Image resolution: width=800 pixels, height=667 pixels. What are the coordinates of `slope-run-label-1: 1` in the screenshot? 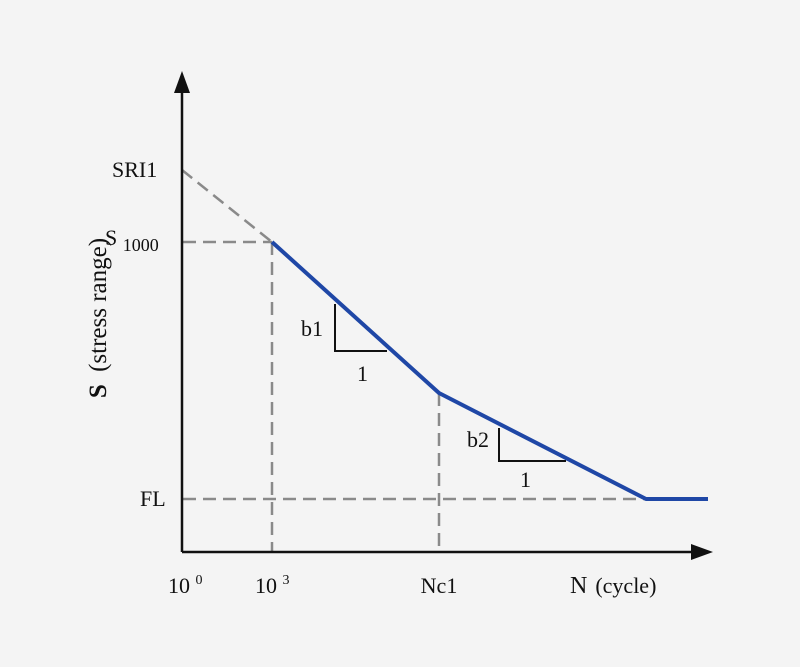 It's located at (362, 373).